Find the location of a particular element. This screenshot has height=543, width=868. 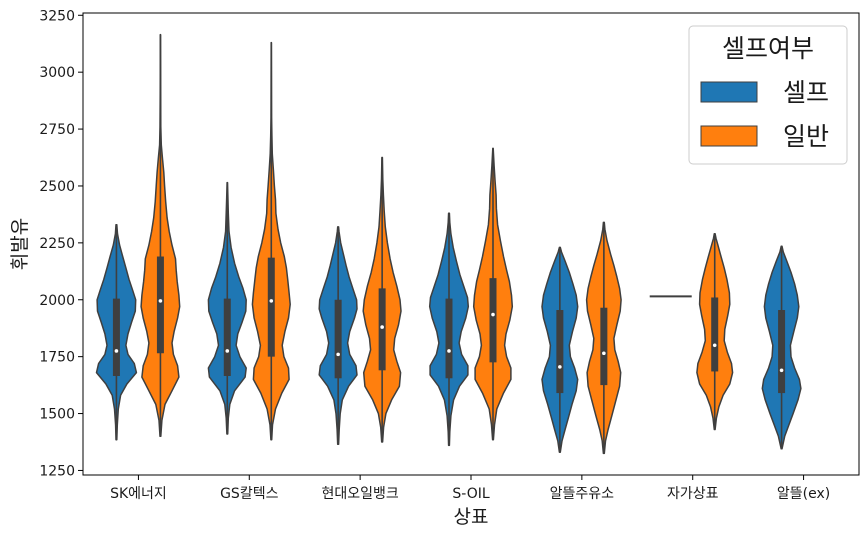

y-tick-label: 3000 is located at coordinates (57, 73).